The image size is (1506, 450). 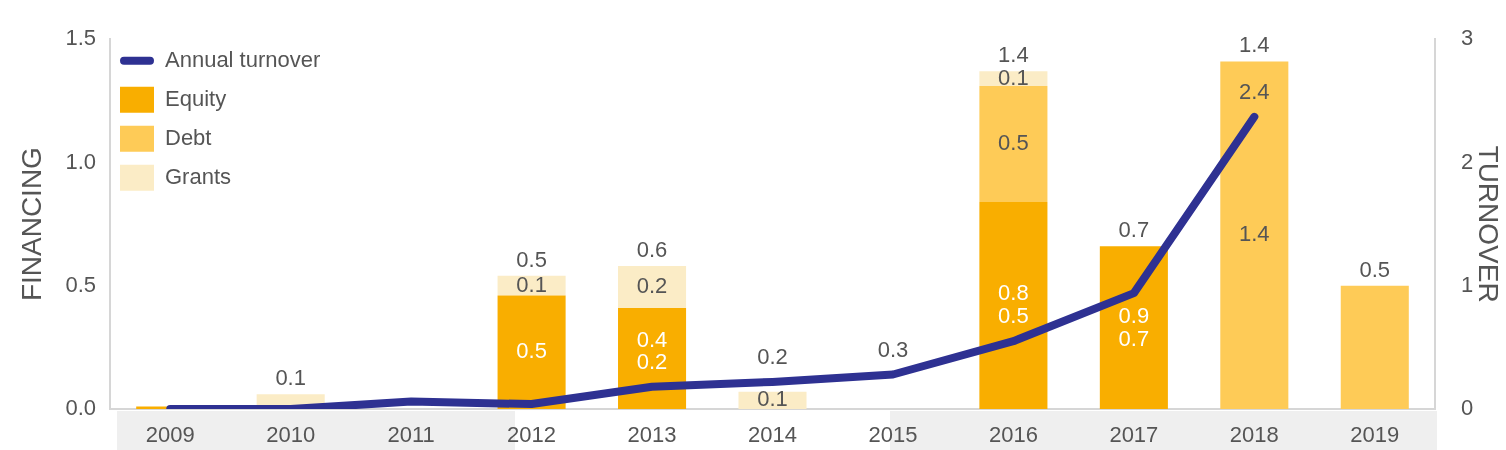 I want to click on x-tick-label: 2017, so click(x=1134, y=435).